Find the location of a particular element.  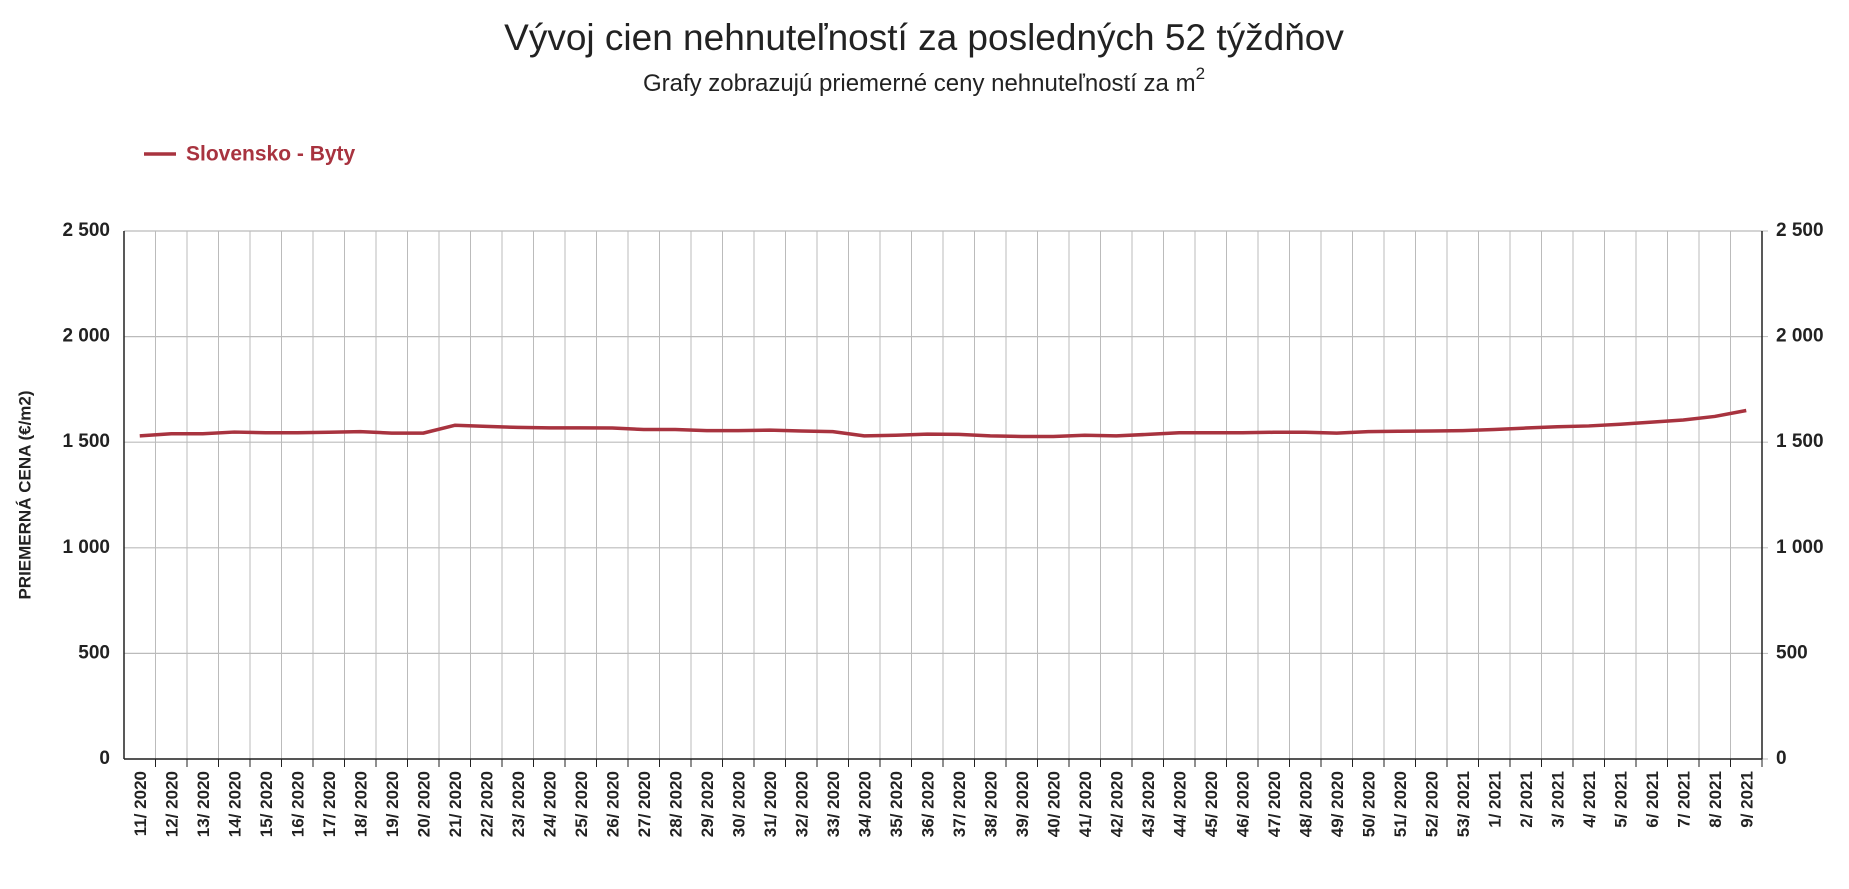

x-tick-label: 31/ 2020 is located at coordinates (770, 804).